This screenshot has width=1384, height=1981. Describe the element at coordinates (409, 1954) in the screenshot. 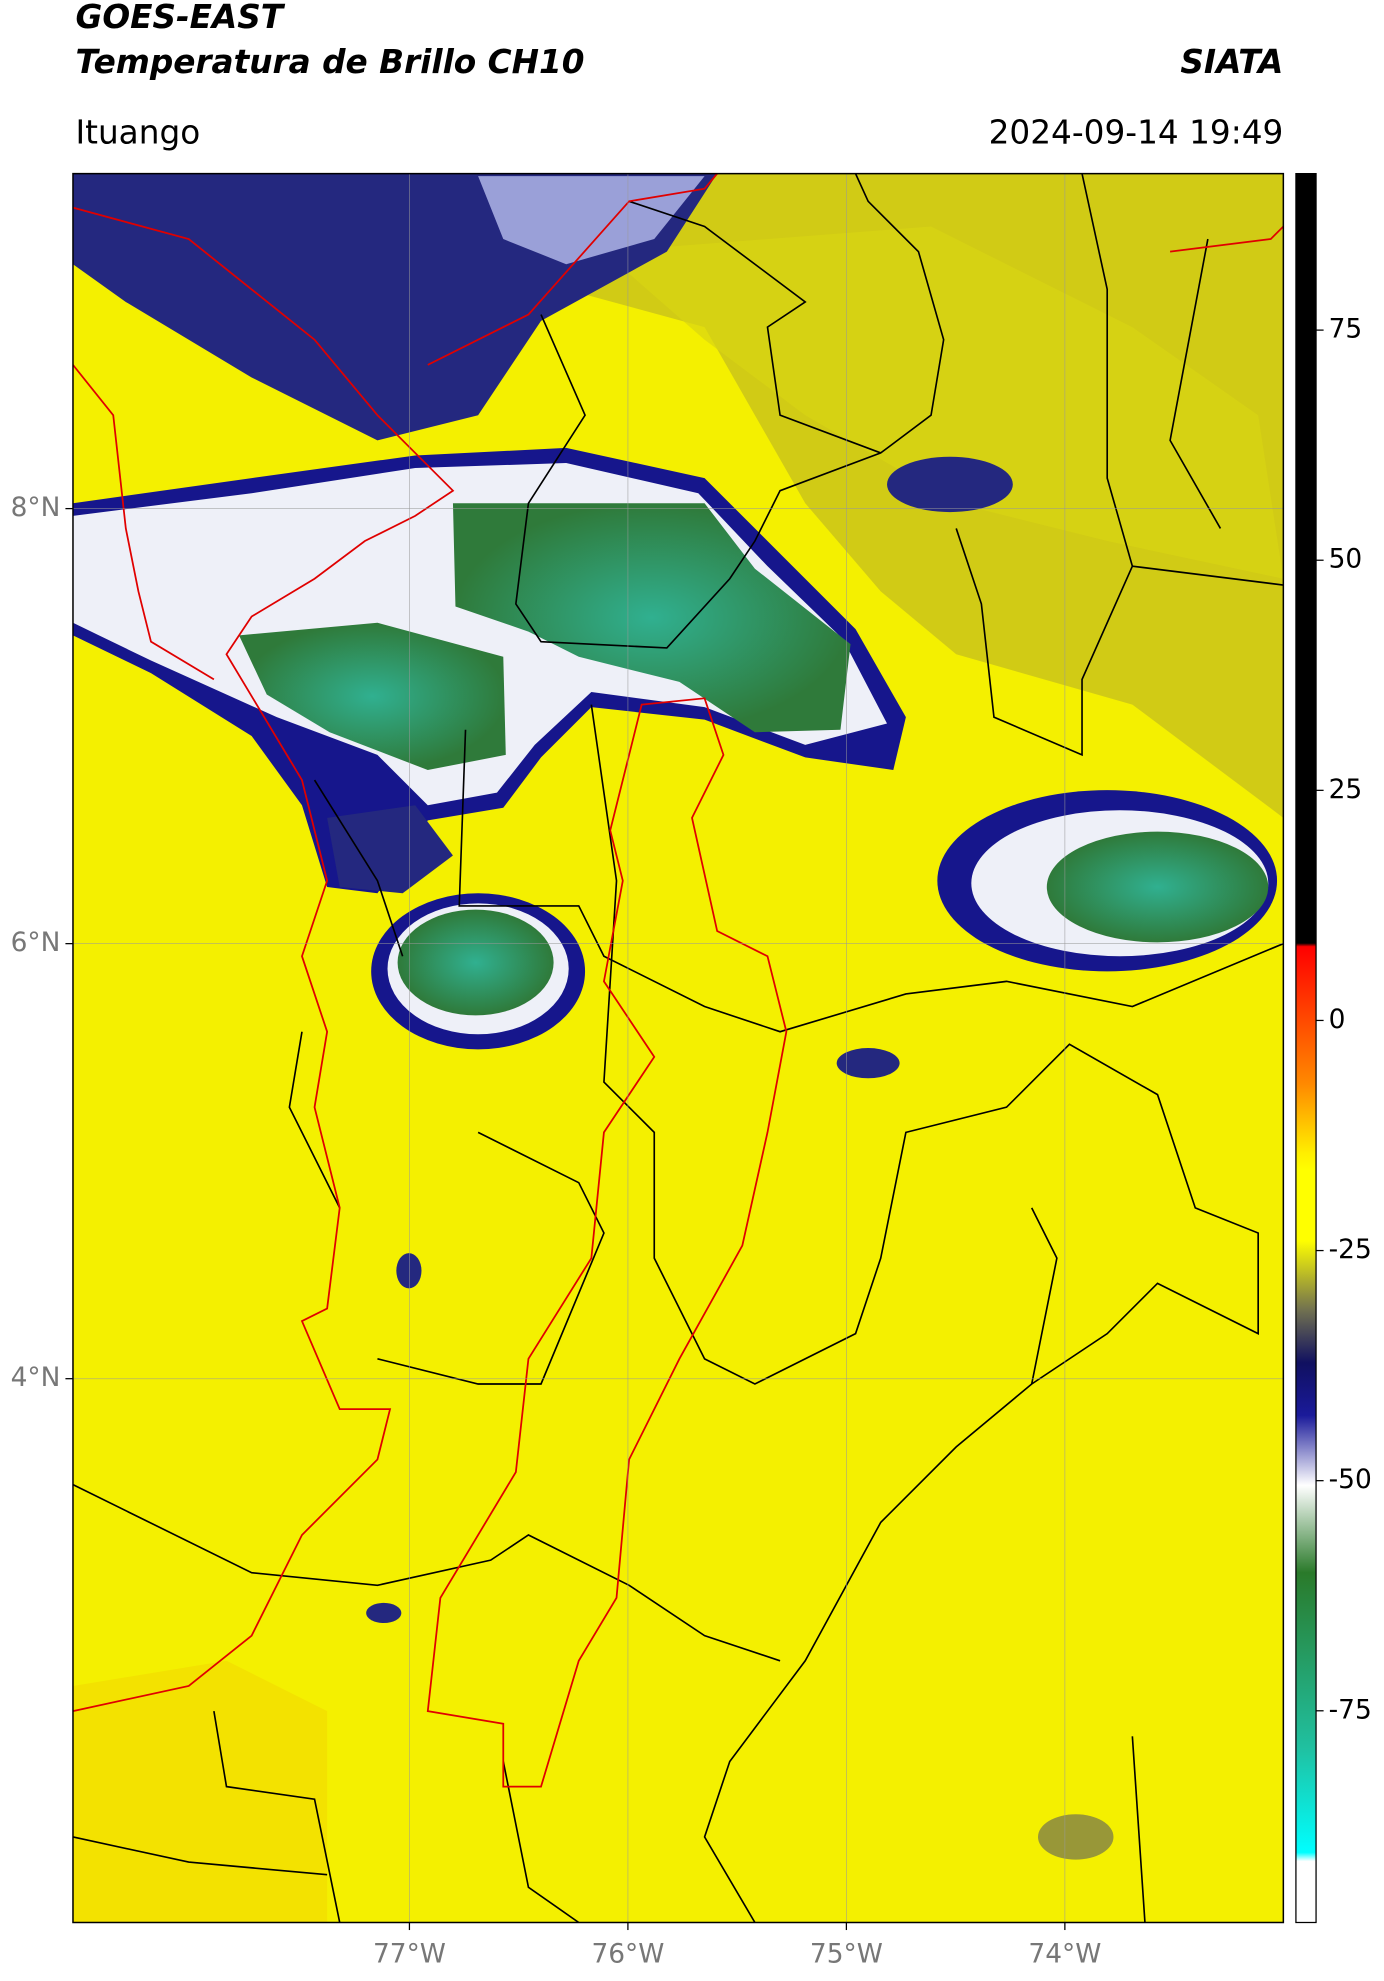

I see `x-tick-label: 77°W` at that location.